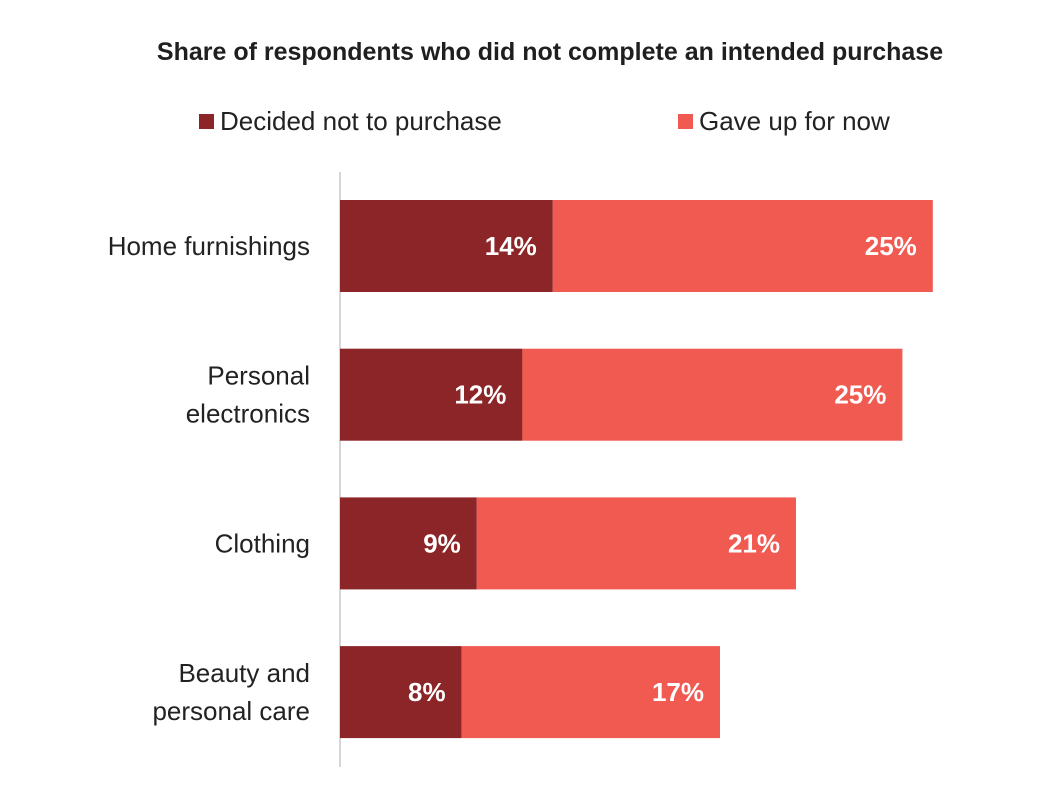 This screenshot has height=792, width=1052. Describe the element at coordinates (248, 414) in the screenshot. I see `category-label: electronics` at that location.